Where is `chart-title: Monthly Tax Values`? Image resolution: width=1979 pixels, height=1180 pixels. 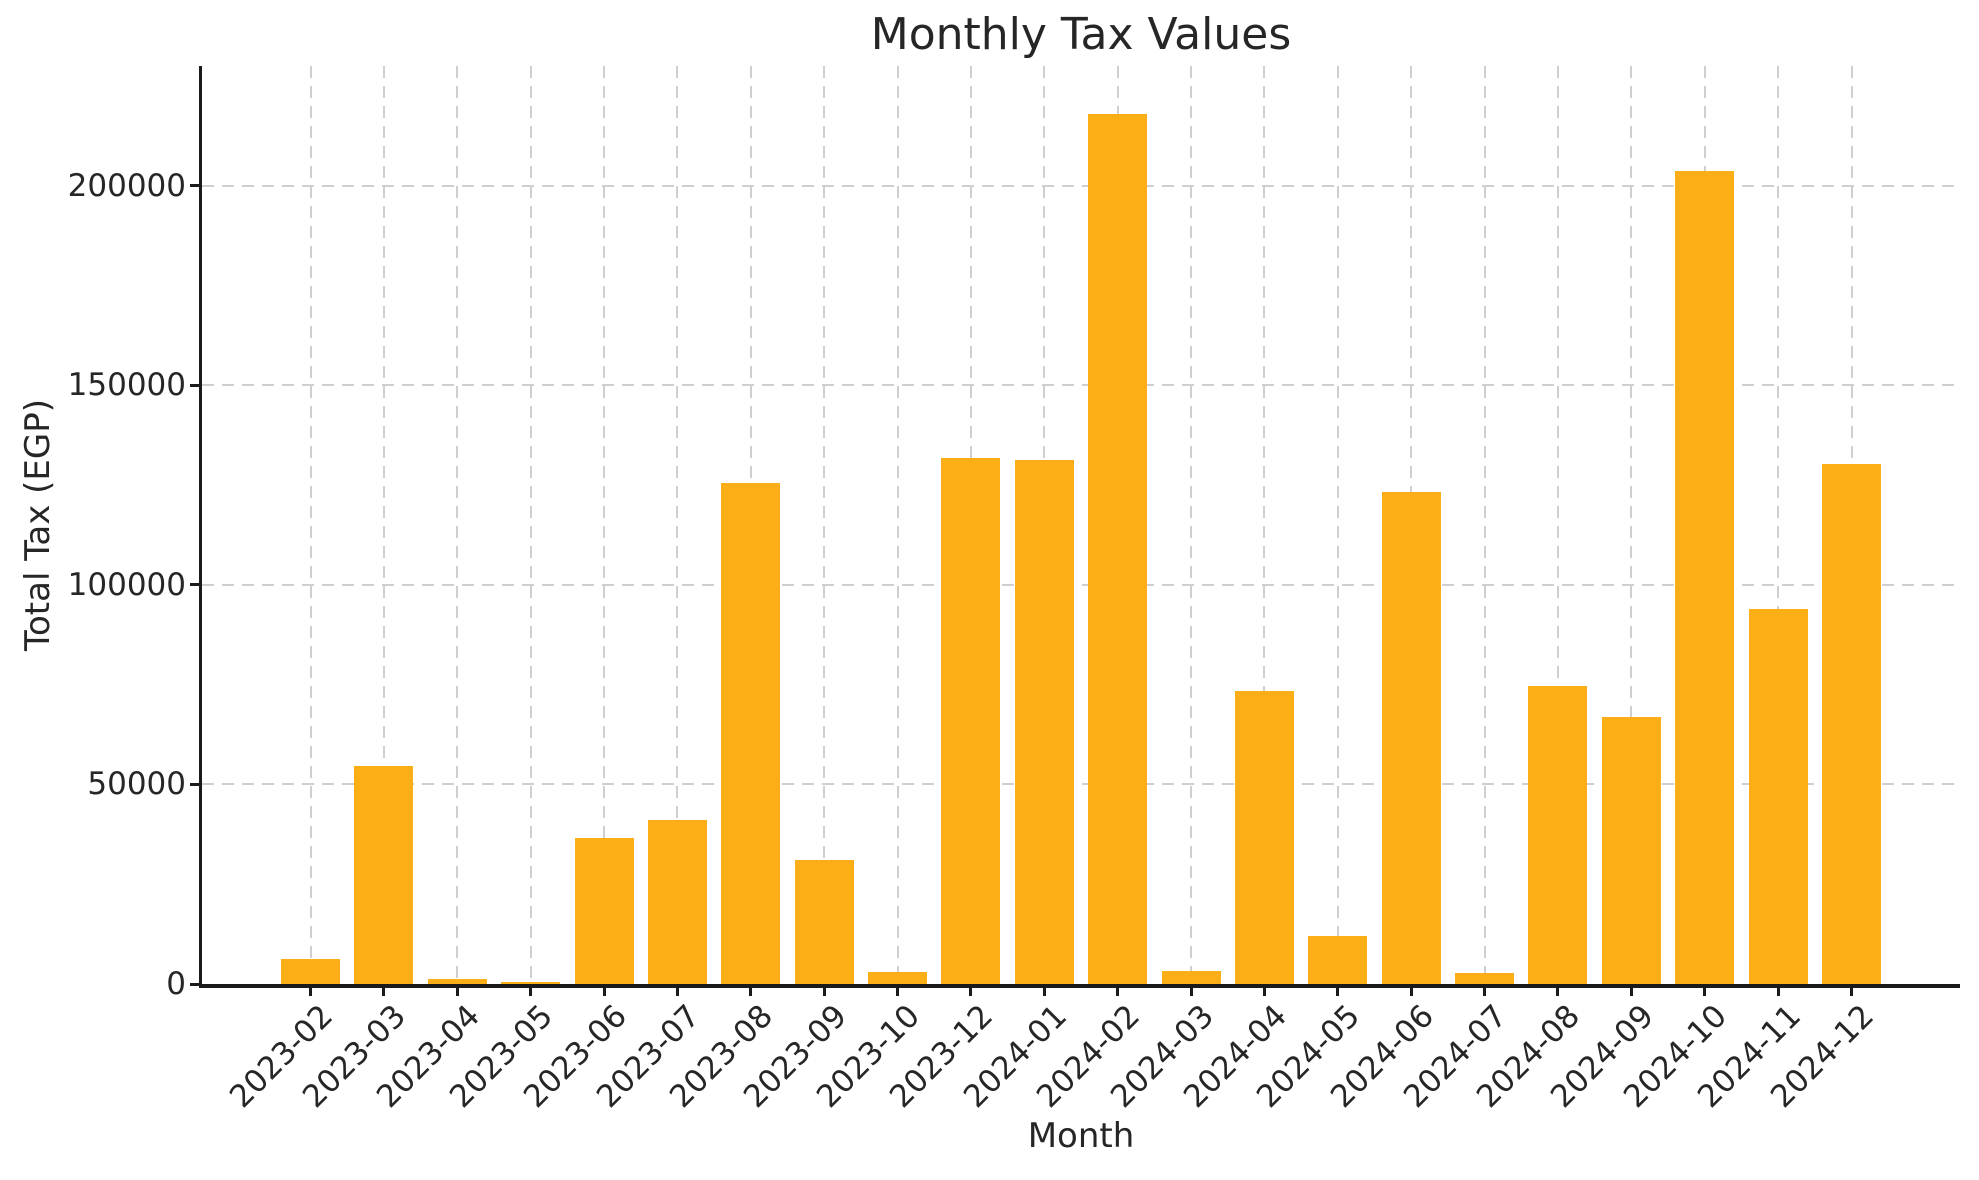
chart-title: Monthly Tax Values is located at coordinates (1081, 34).